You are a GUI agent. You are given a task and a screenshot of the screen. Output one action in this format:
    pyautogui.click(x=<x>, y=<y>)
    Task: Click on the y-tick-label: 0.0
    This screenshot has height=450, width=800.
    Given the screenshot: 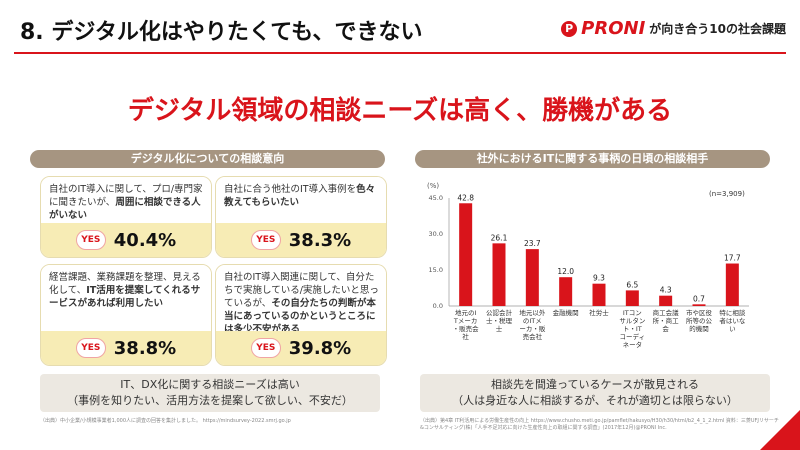 What is the action you would take?
    pyautogui.click(x=438, y=306)
    